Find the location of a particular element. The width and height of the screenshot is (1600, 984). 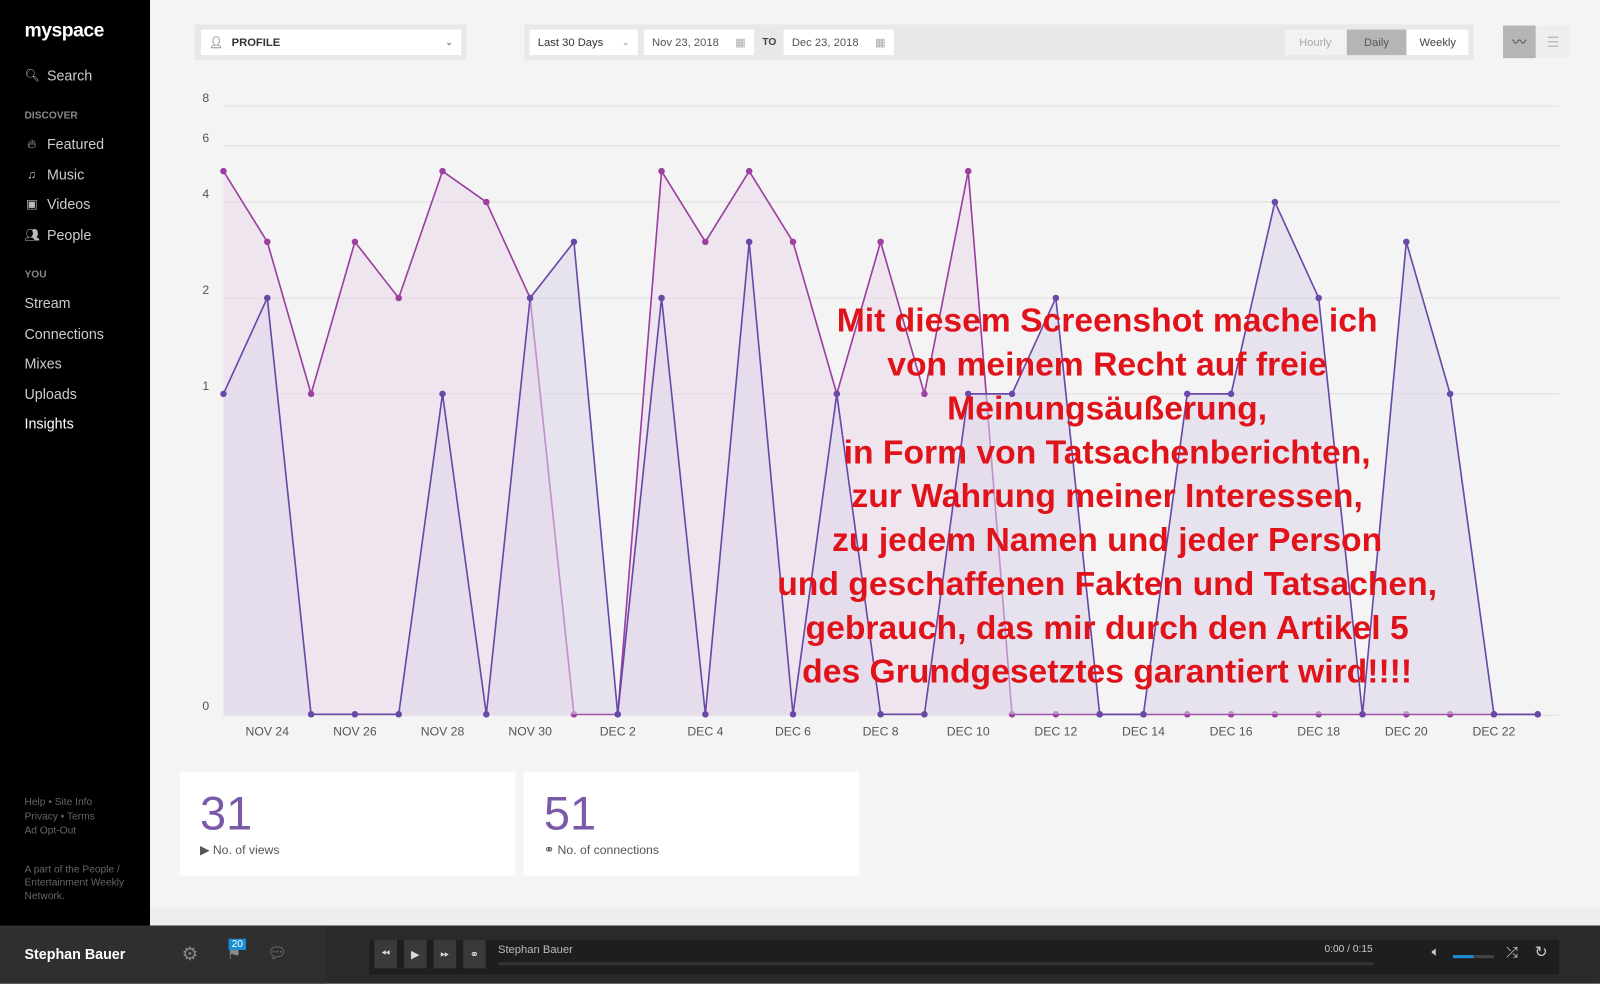

progress-bar is located at coordinates (935, 964).